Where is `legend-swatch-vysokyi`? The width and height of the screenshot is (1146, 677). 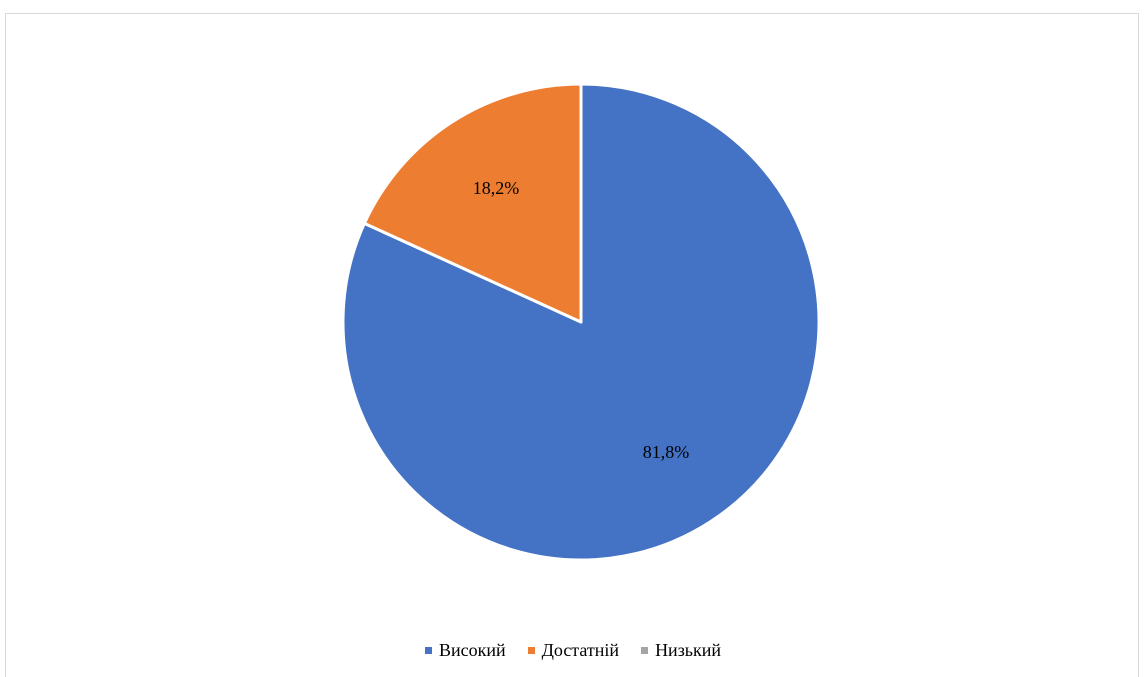
legend-swatch-vysokyi is located at coordinates (428, 650).